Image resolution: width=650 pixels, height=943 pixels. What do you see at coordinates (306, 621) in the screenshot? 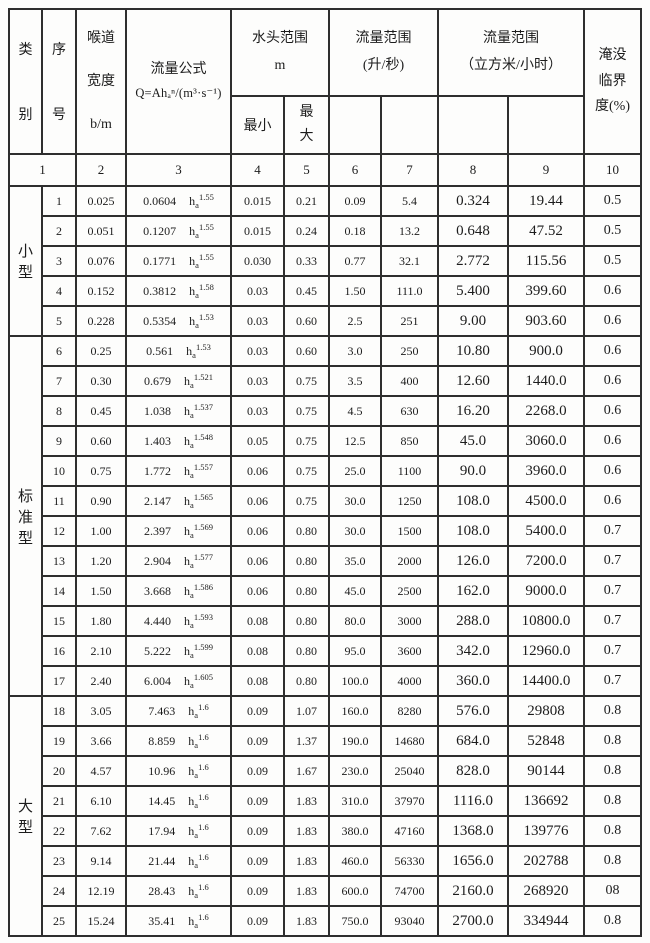
I see `head-max-cell: 0.80` at bounding box center [306, 621].